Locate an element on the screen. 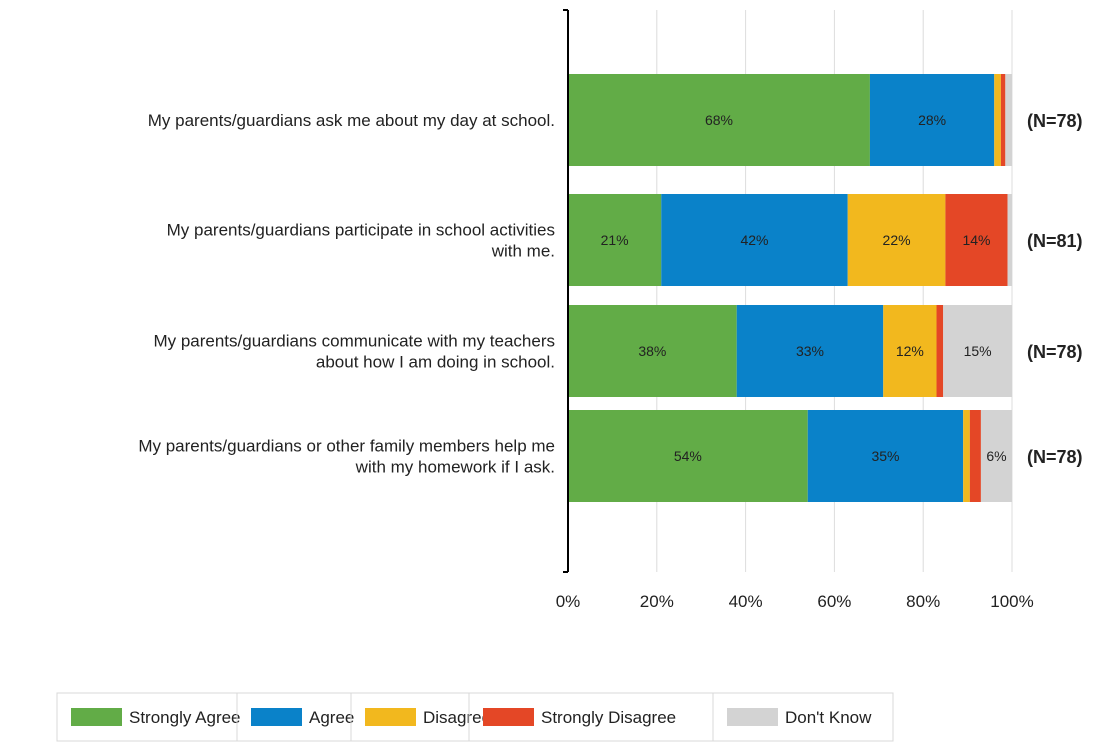  legend-label: Agree is located at coordinates (331, 717).